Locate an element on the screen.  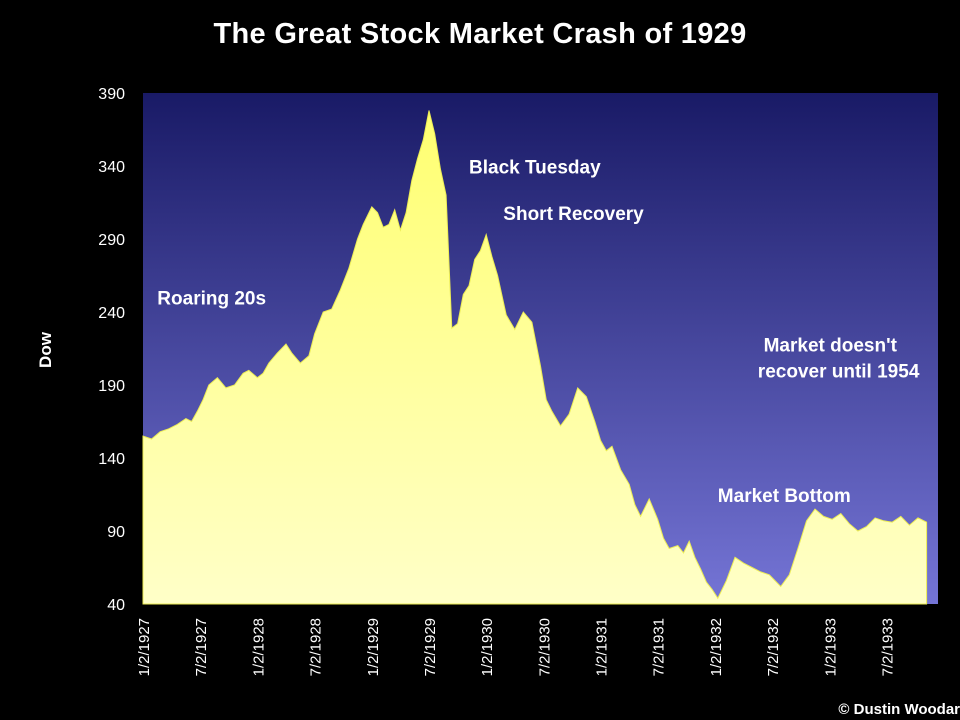
x-tick-label: 7/2/1931 is located at coordinates (659, 647).